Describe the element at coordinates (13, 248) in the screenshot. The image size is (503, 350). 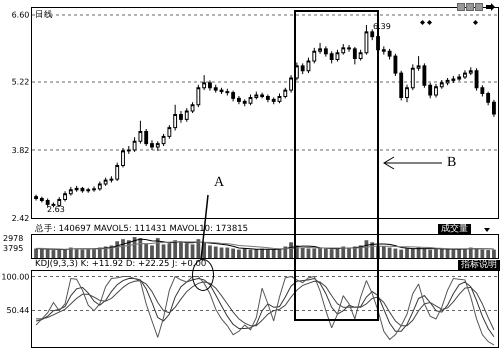
I see `text: 3795` at that location.